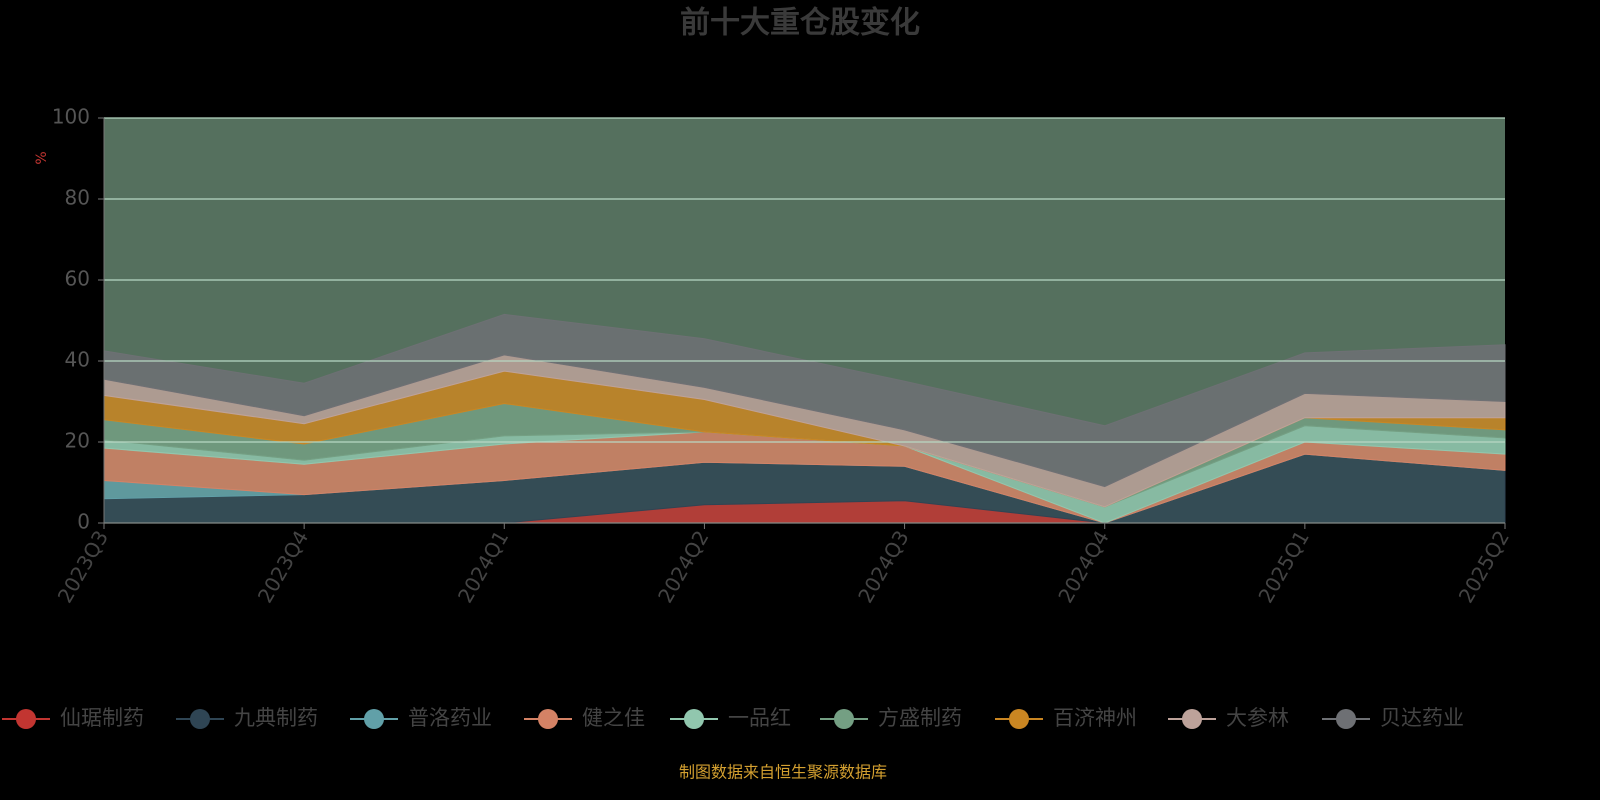  What do you see at coordinates (1257, 718) in the screenshot?
I see `legend-label: 大参林` at bounding box center [1257, 718].